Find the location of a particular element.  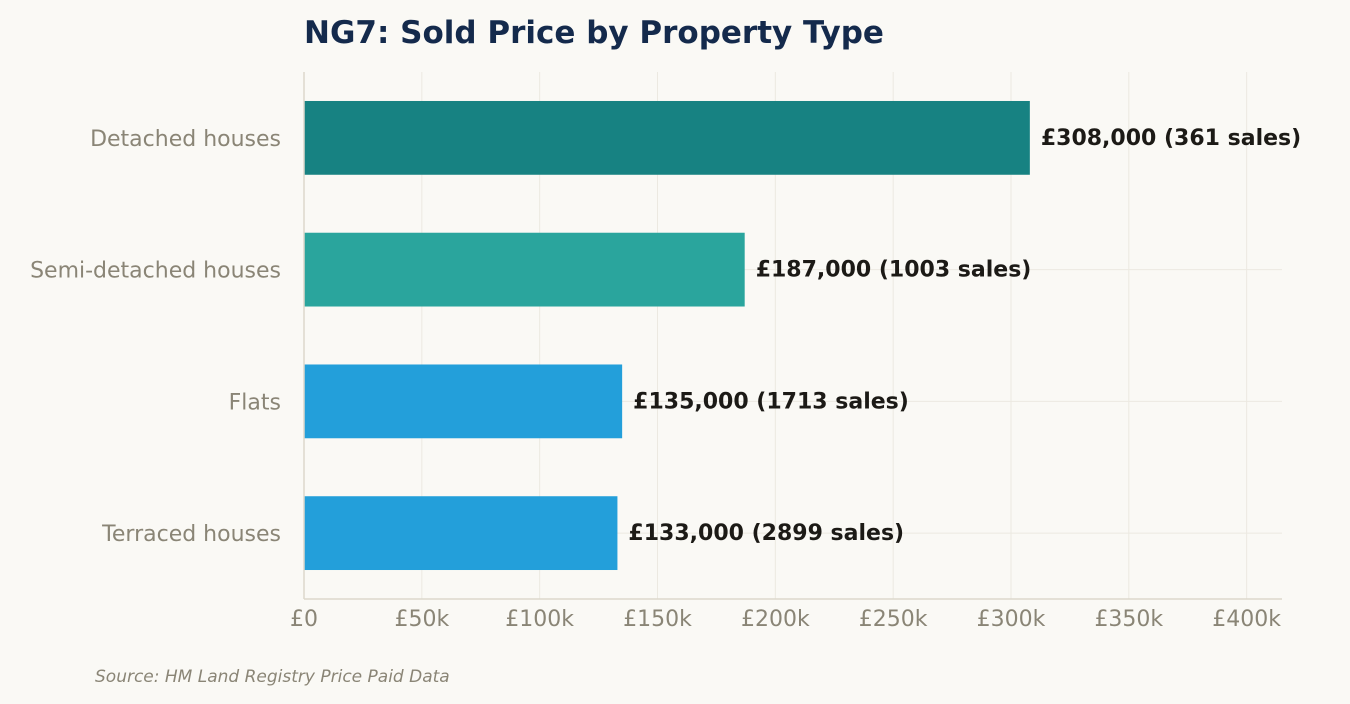

x-tick-label: £150k is located at coordinates (657, 619).